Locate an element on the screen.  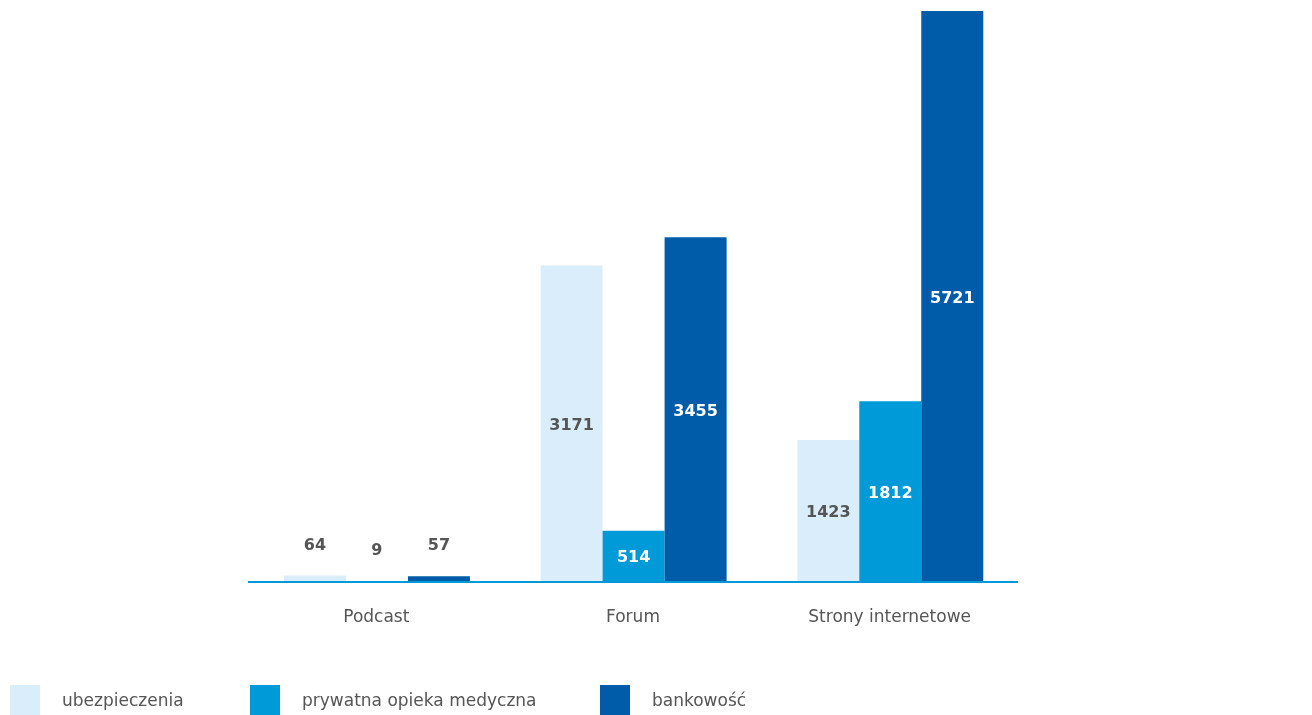
legend-label: ubezpieczenia is located at coordinates (123, 700).